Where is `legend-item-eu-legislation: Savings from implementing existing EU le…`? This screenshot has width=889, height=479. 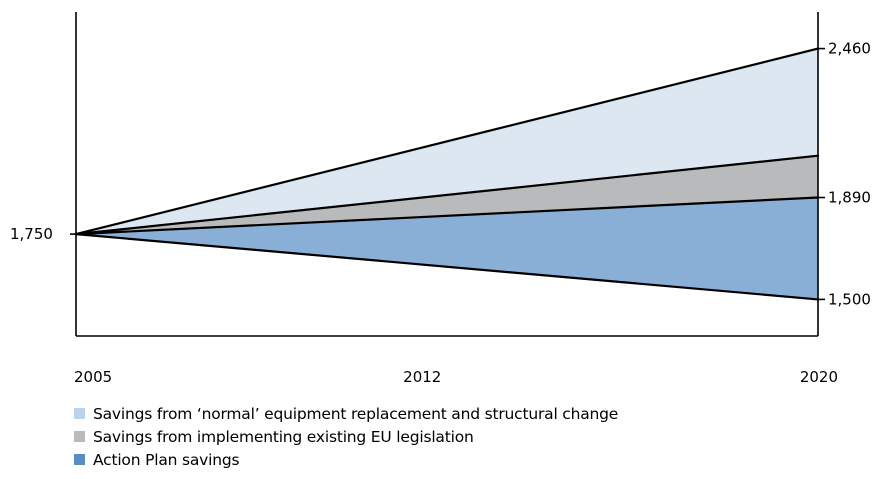
legend-item-eu-legislation: Savings from implementing existing EU le… is located at coordinates (346, 436).